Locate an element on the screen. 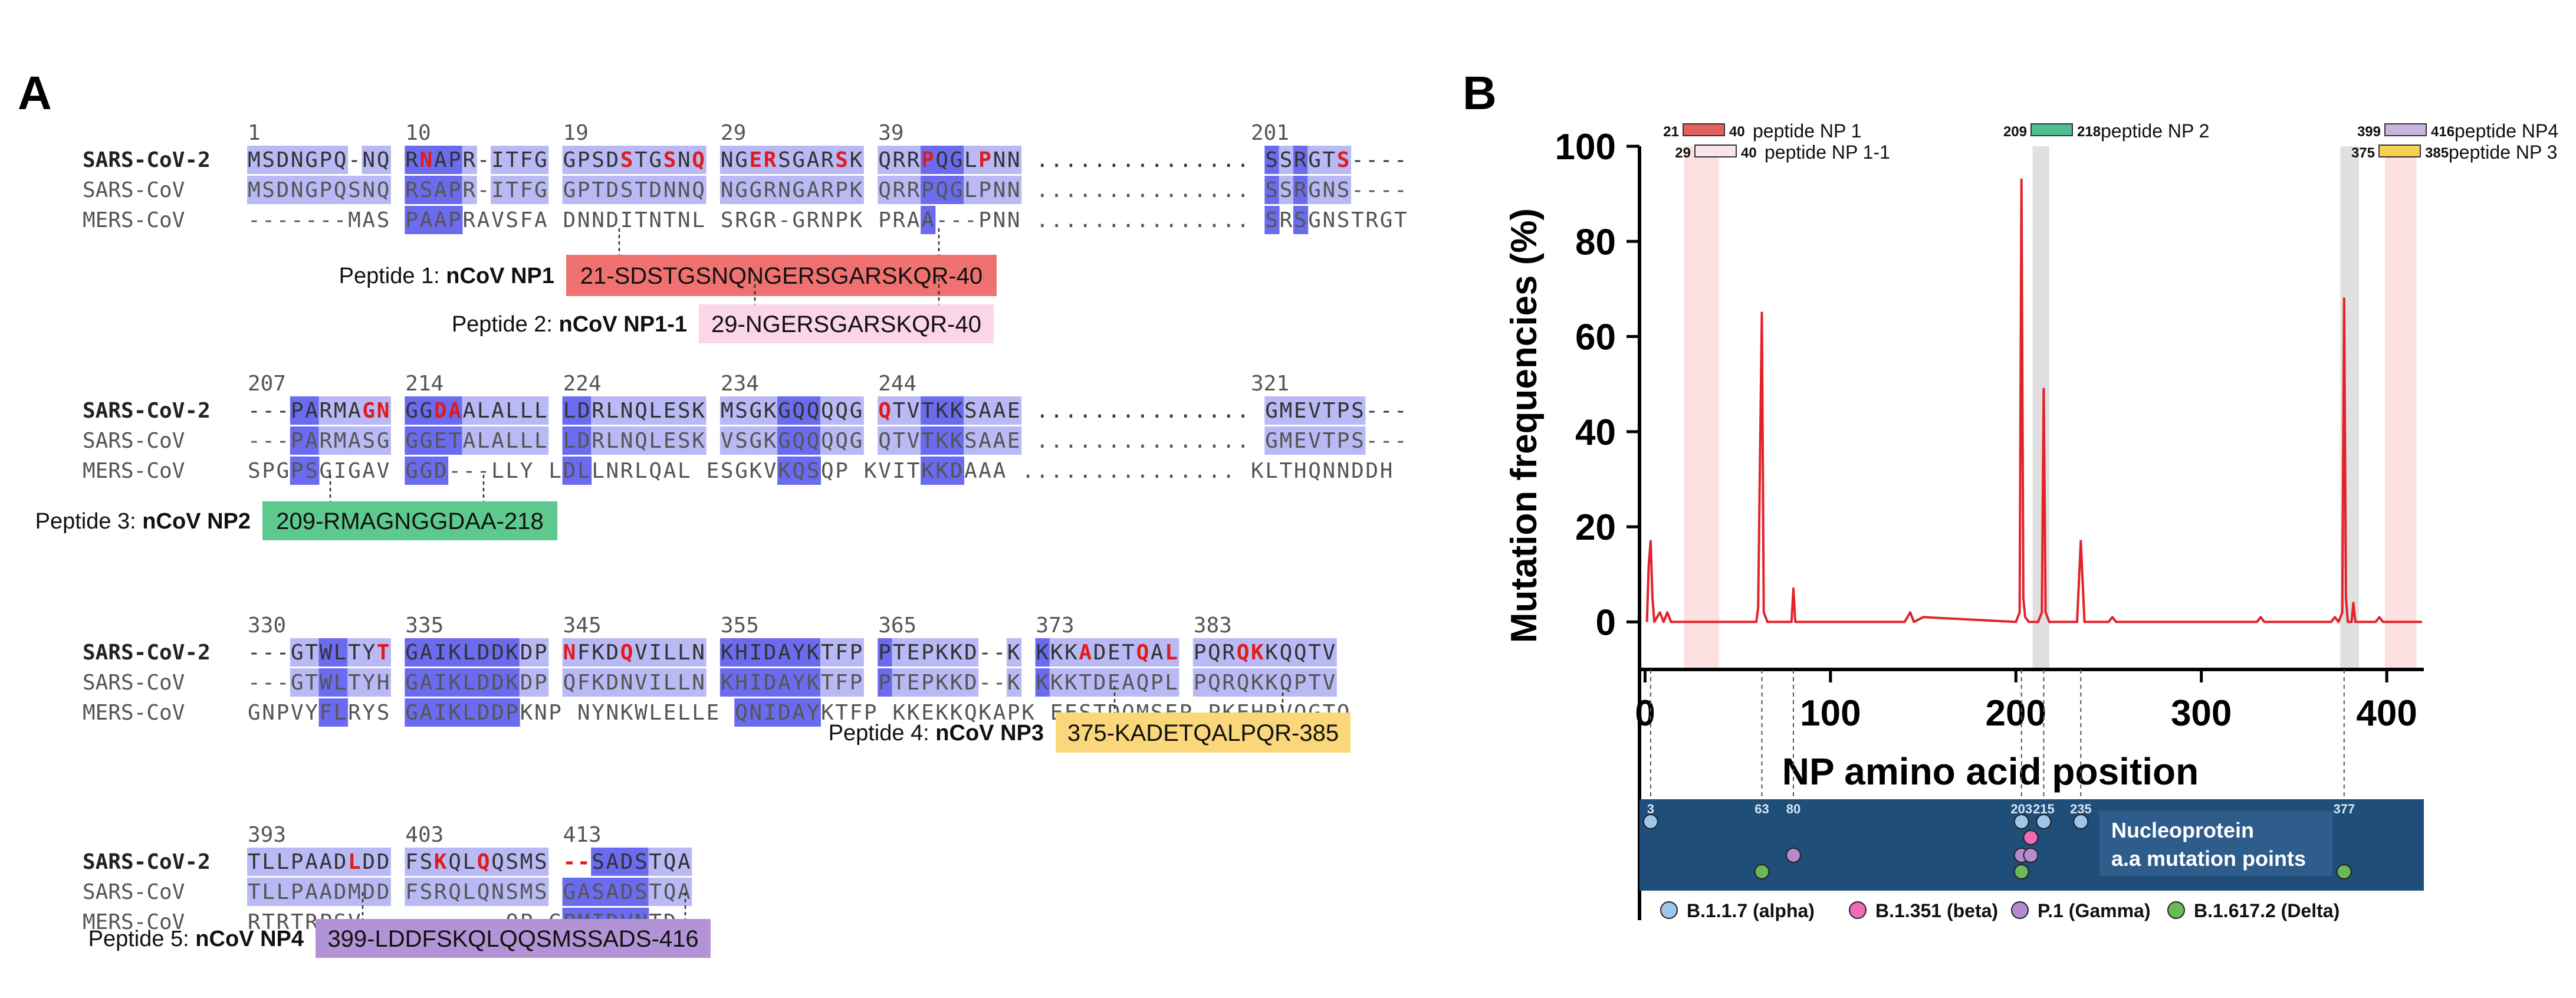 The width and height of the screenshot is (2576, 998). x-tick-label: 0 is located at coordinates (1645, 713).